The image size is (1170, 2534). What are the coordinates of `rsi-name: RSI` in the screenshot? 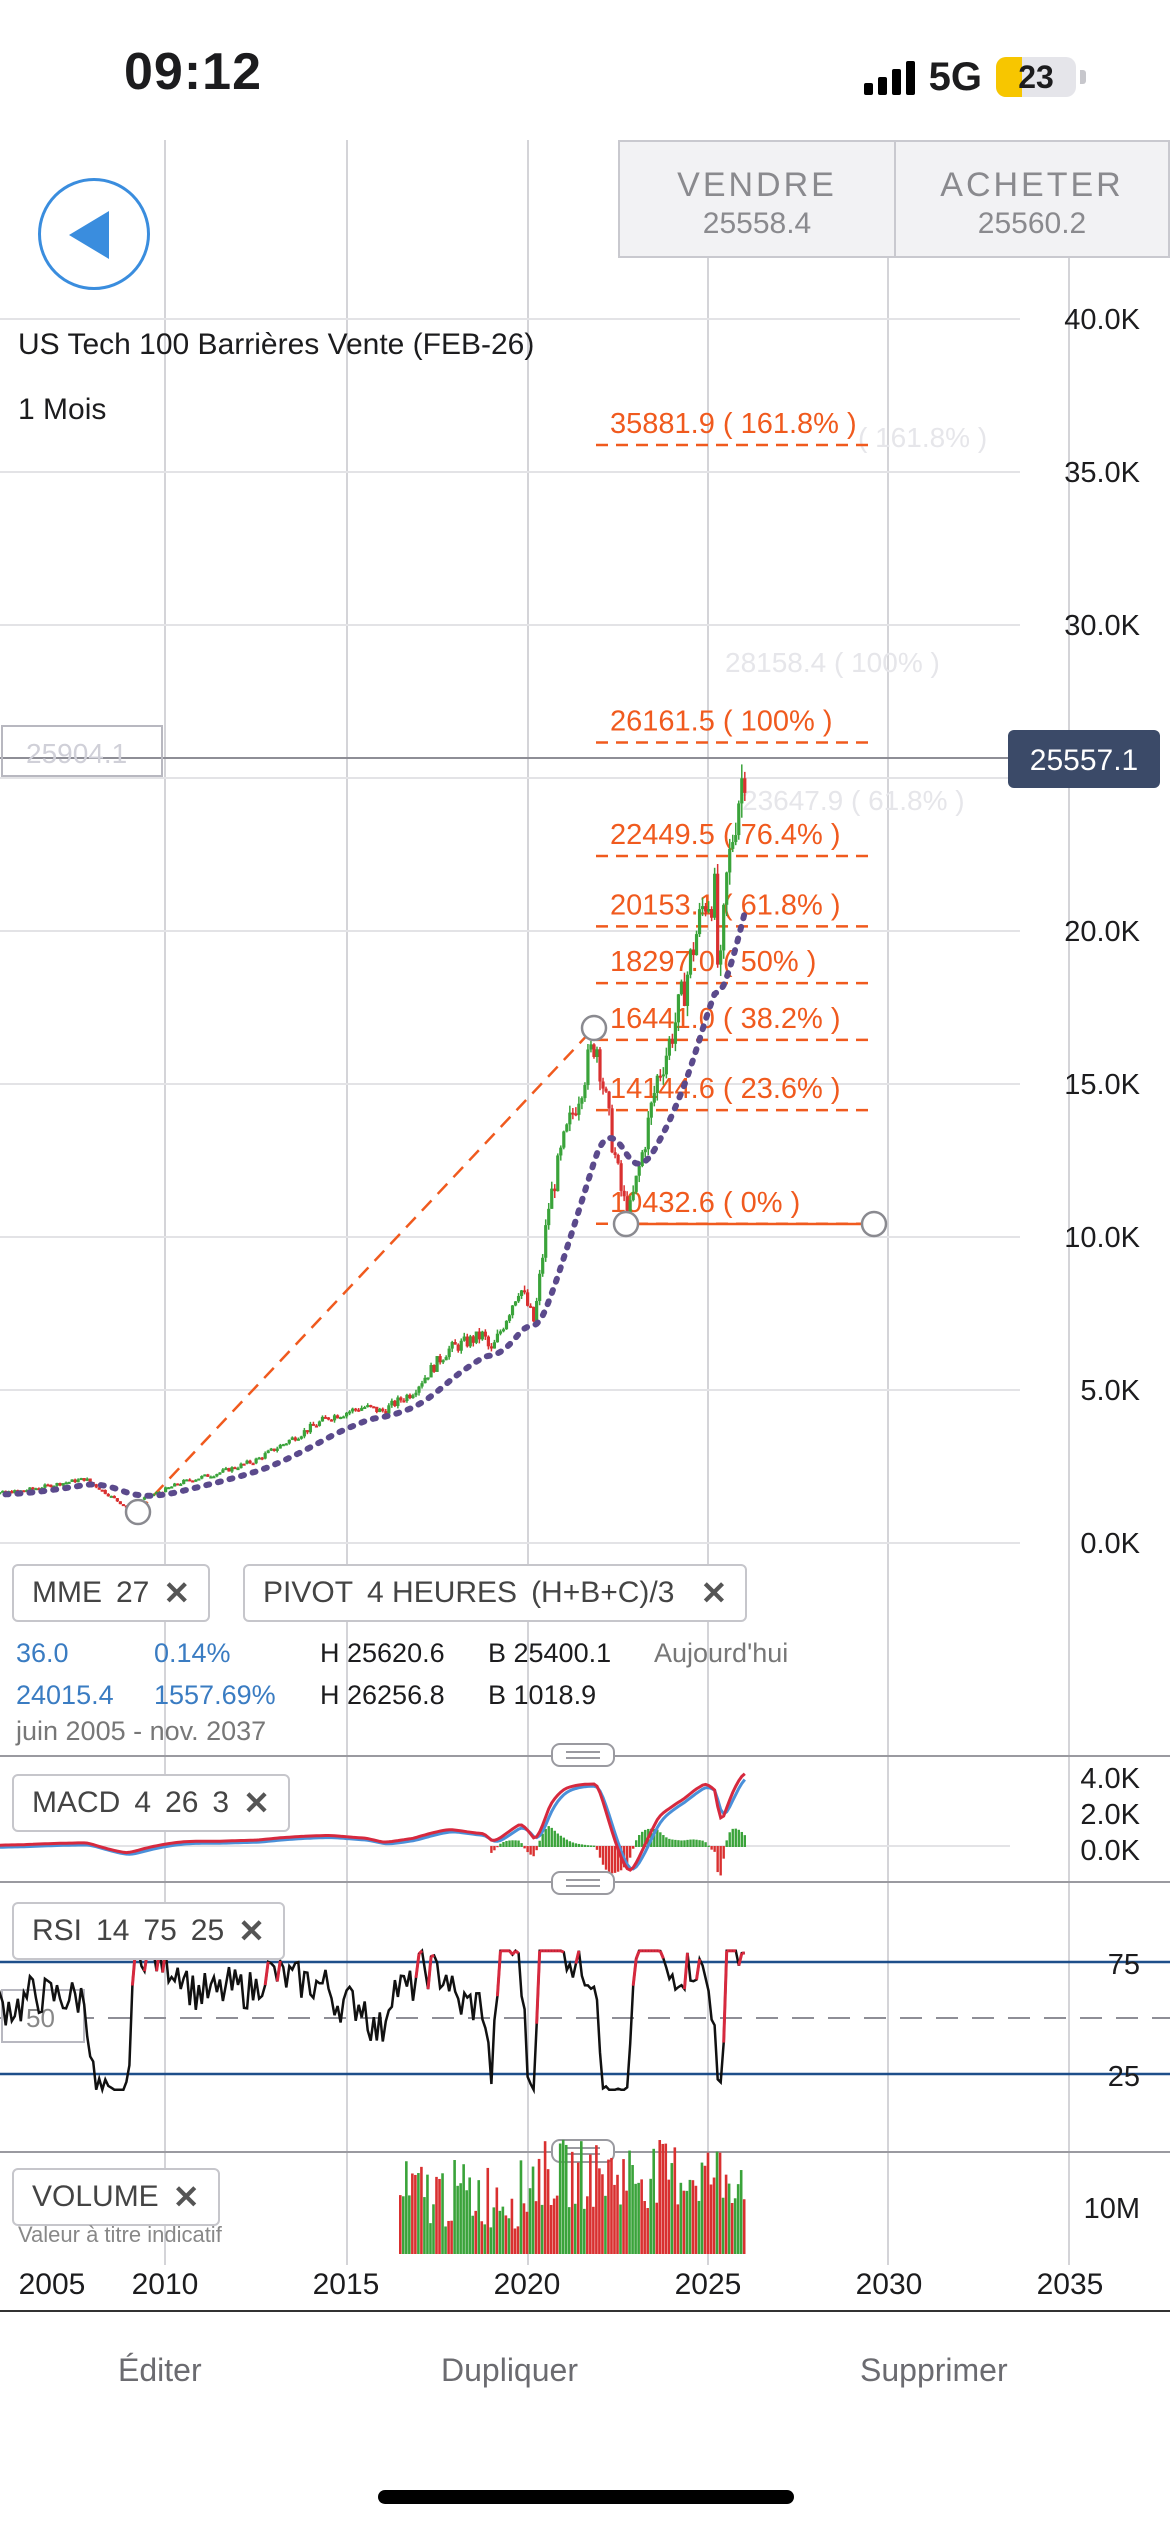 It's located at (57, 1931).